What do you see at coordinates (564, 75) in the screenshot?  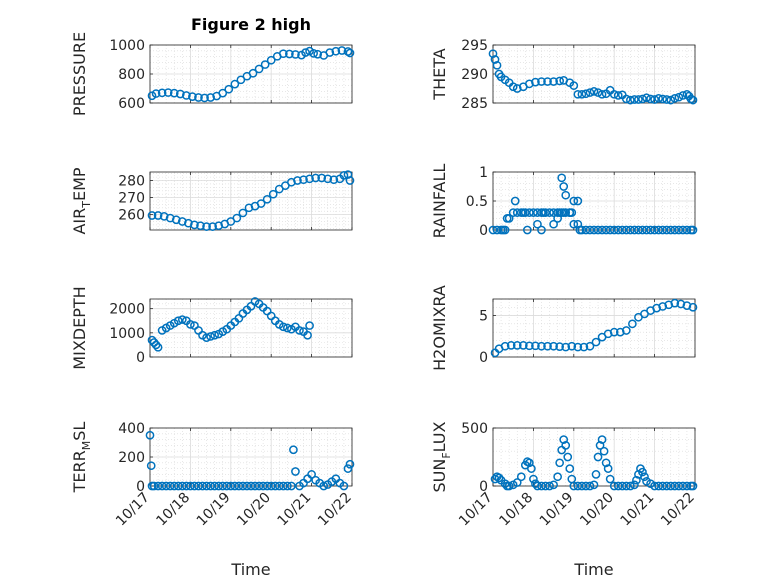 I see `panel-theta: 285 290 295 THETA` at bounding box center [564, 75].